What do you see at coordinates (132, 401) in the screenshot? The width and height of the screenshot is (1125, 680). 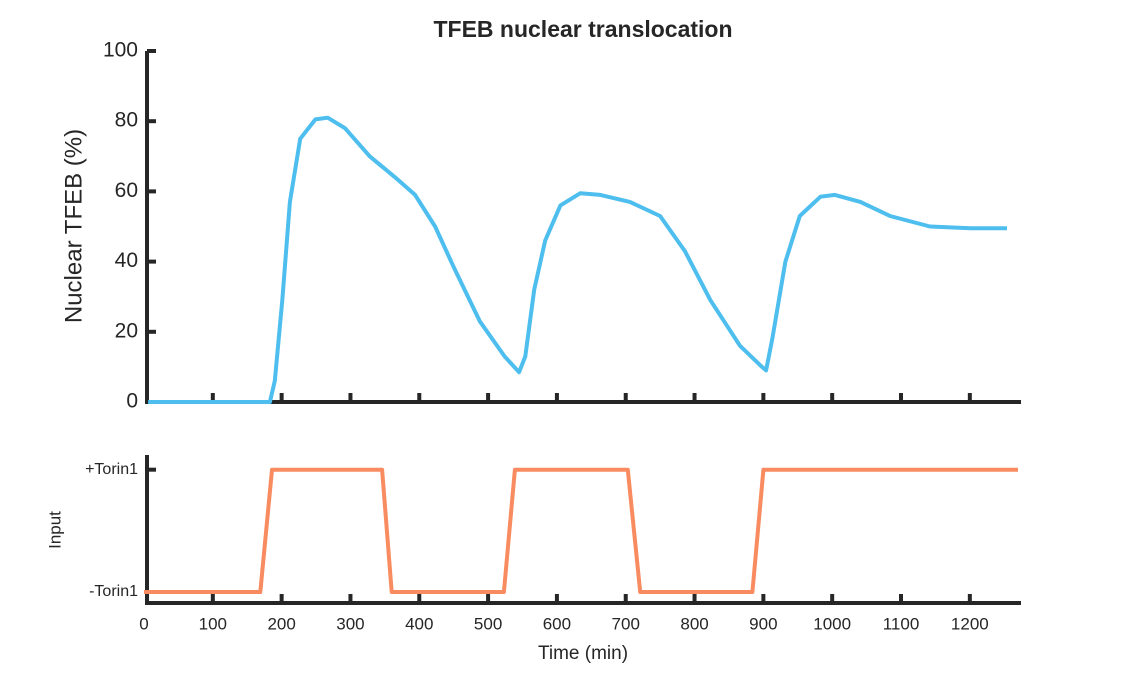 I see `y-tick-label: 0` at bounding box center [132, 401].